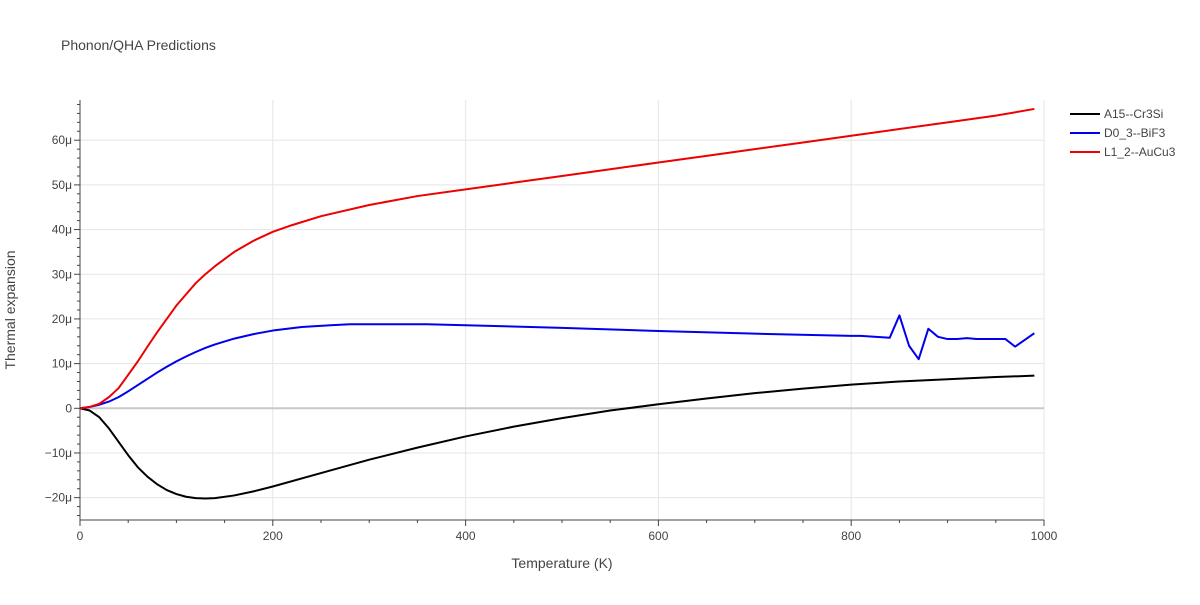  What do you see at coordinates (1133, 114) in the screenshot?
I see `legend-item-label: A15--Cr3Si` at bounding box center [1133, 114].